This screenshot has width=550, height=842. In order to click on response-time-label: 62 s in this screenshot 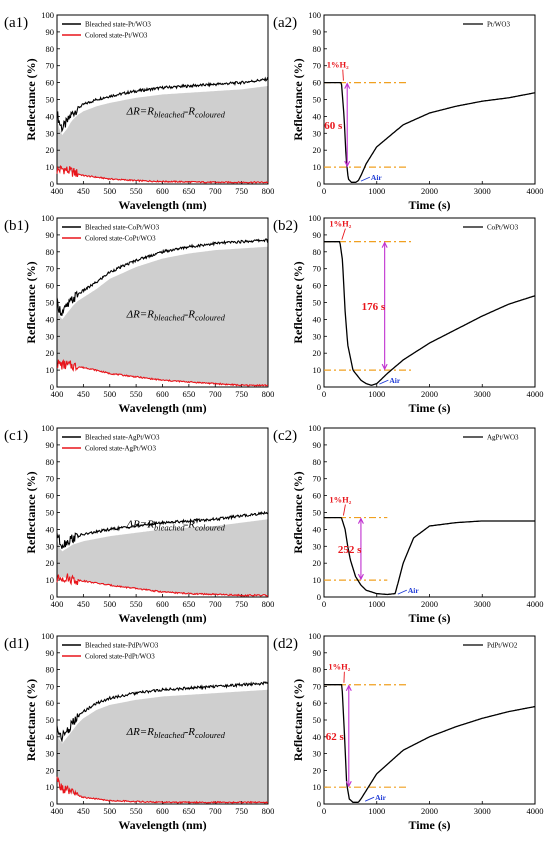, I will do `click(335, 737)`.